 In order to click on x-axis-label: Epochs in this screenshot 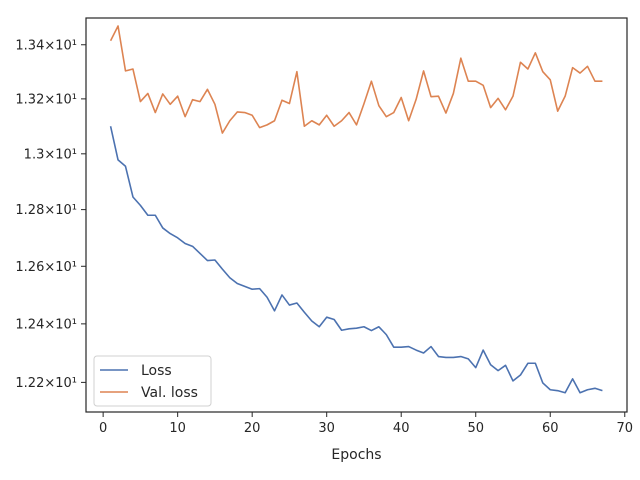, I will do `click(356, 455)`.